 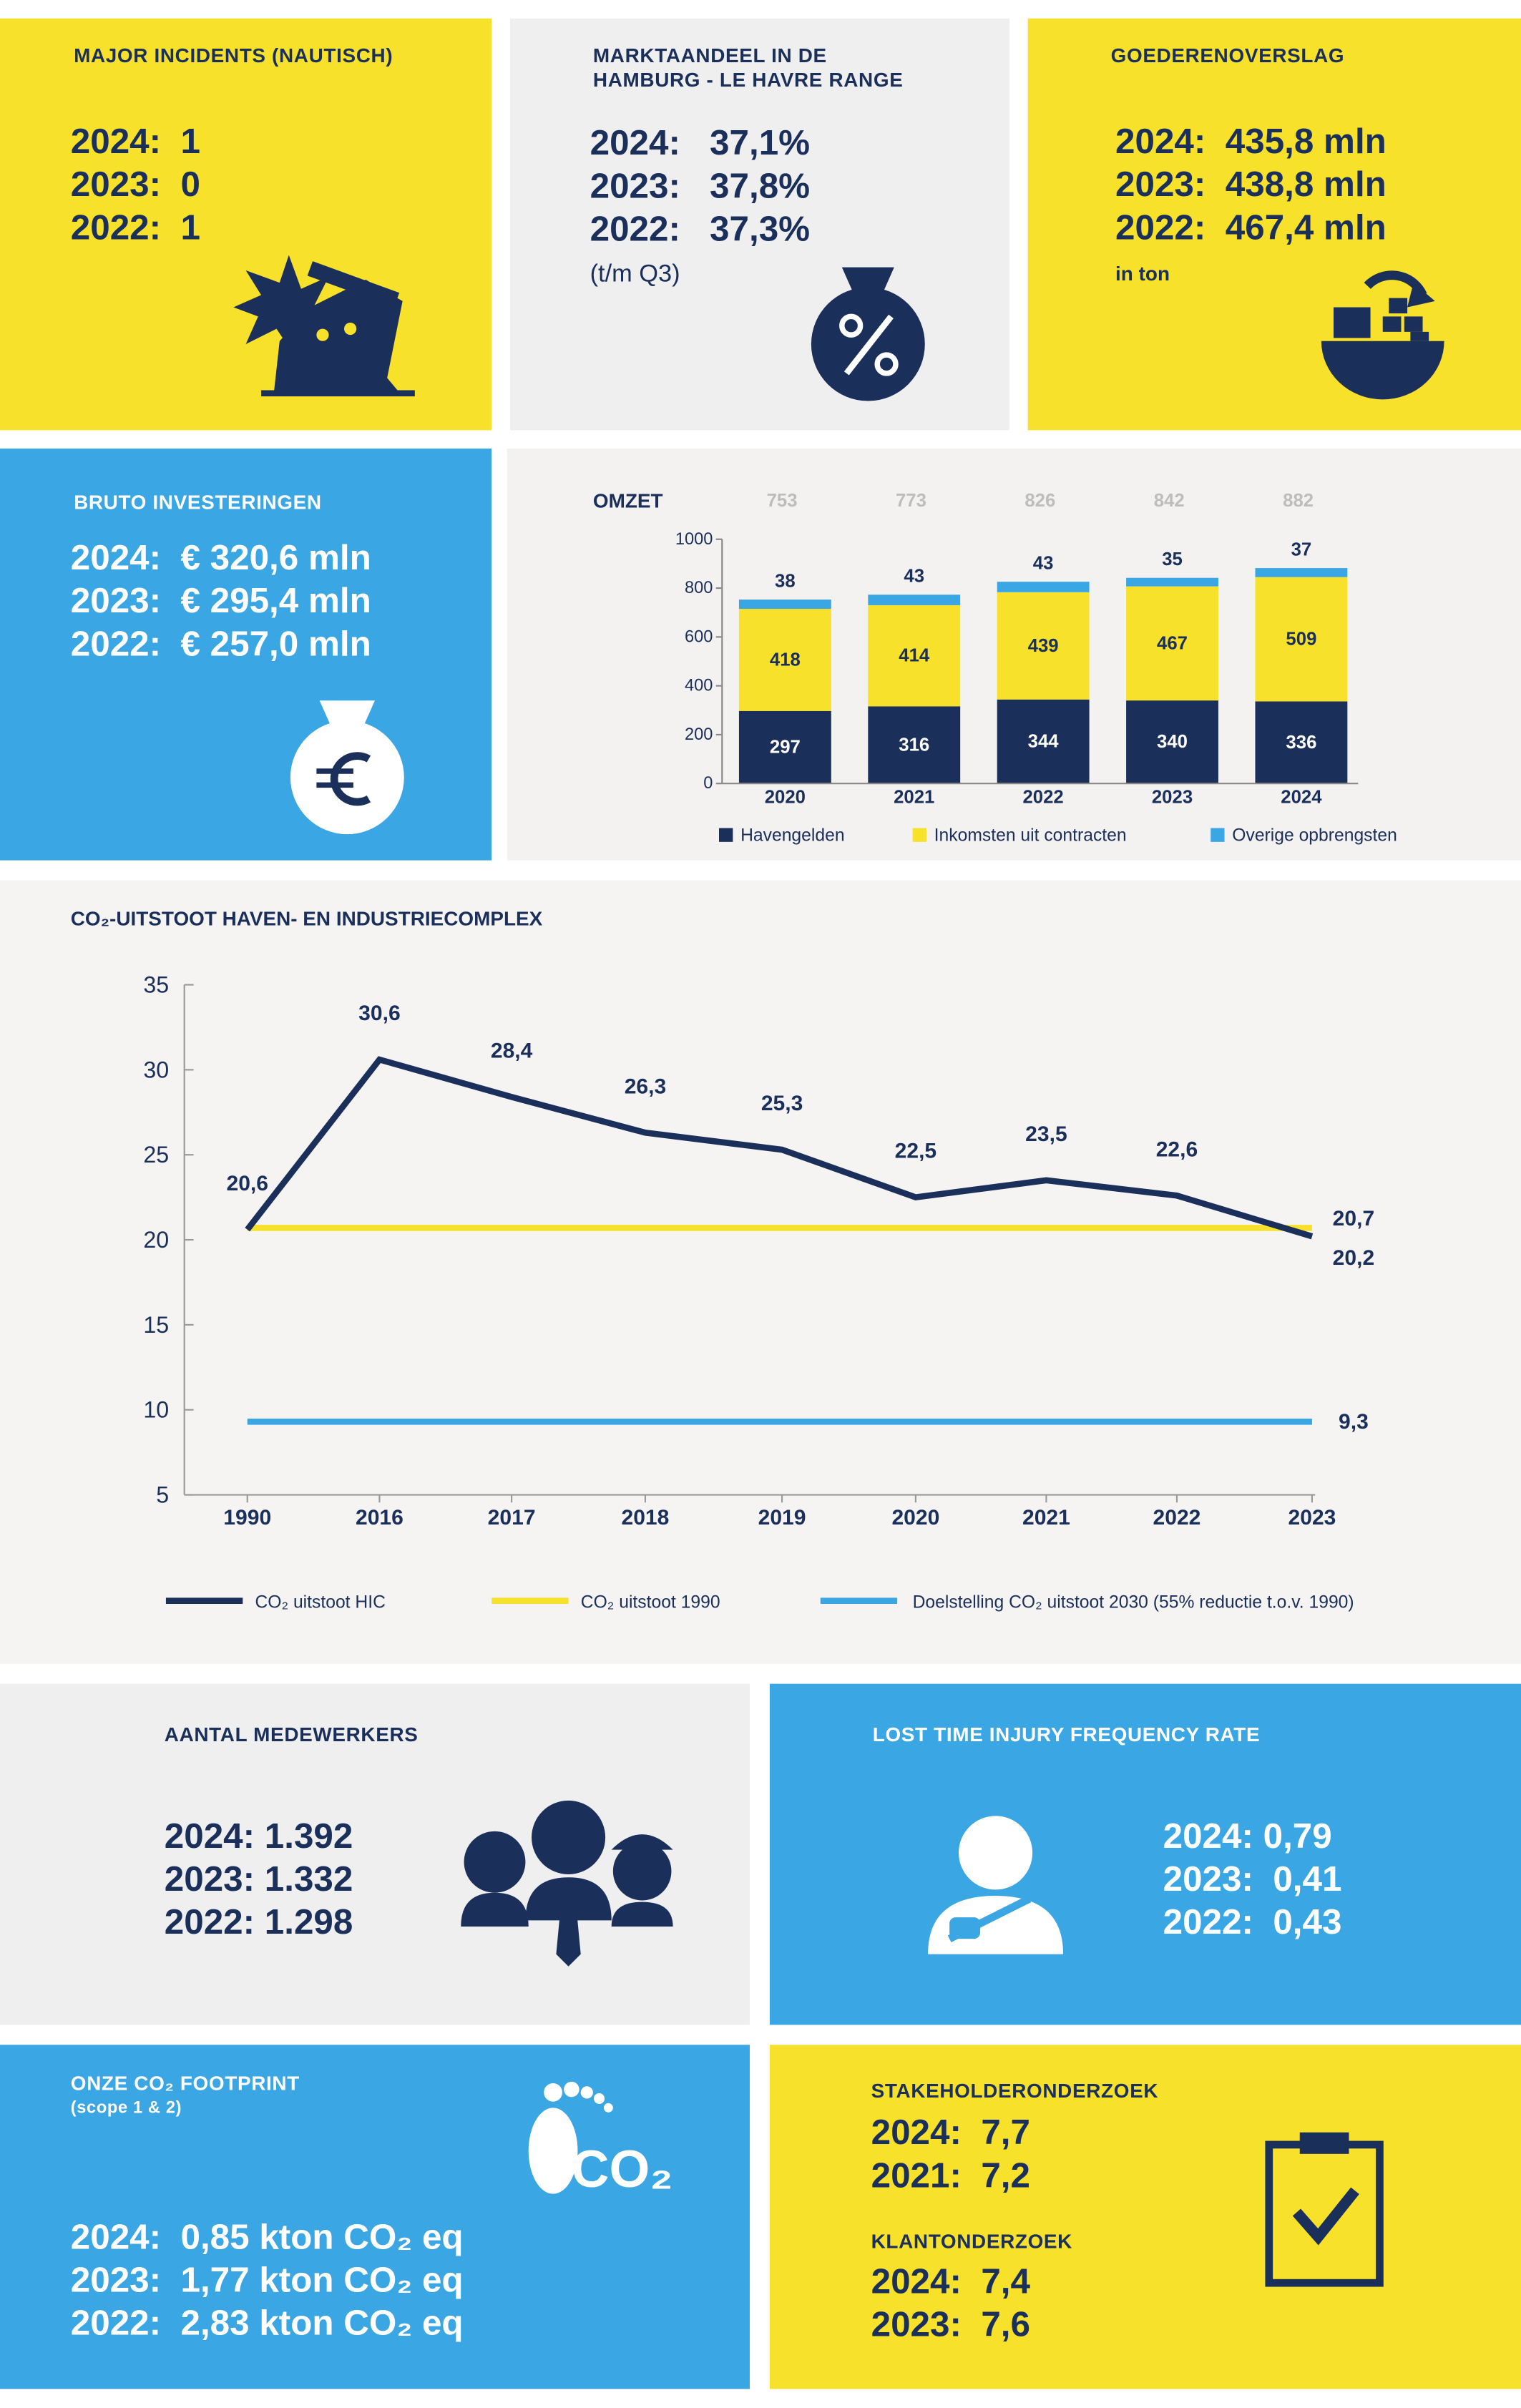 What do you see at coordinates (221, 643) in the screenshot?
I see `tile-value: 2022: € 257,0 mln` at bounding box center [221, 643].